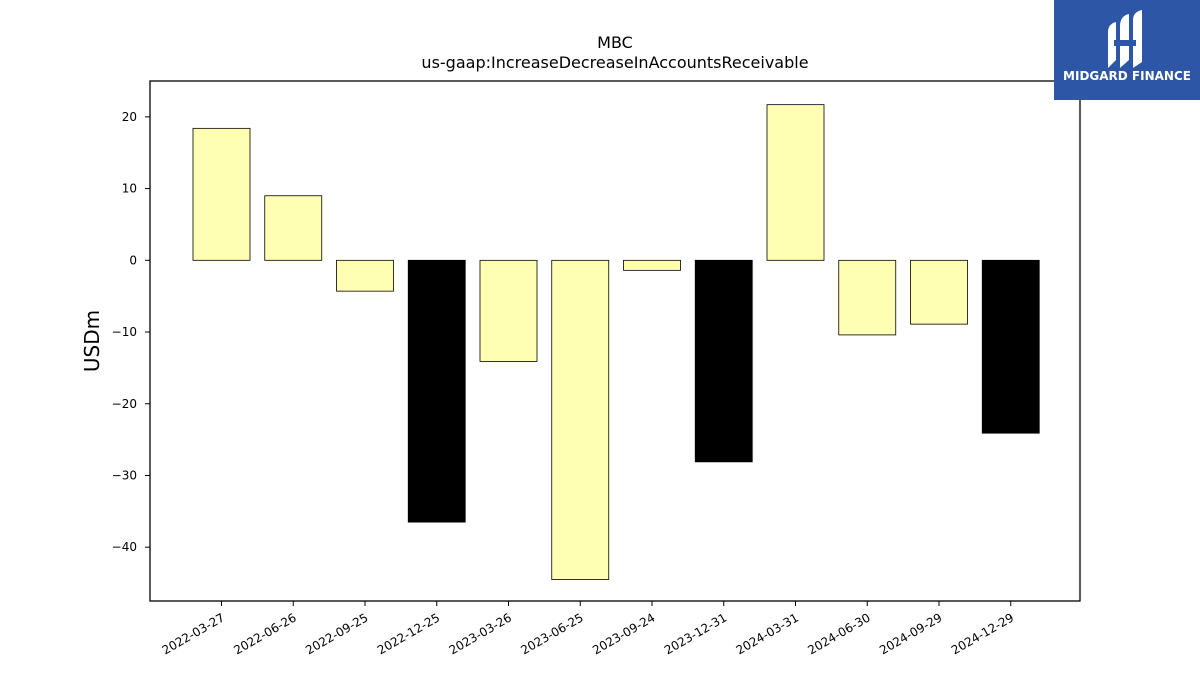 The height and width of the screenshot is (675, 1200). Describe the element at coordinates (124, 475) in the screenshot. I see `y-tick-label: −30` at that location.